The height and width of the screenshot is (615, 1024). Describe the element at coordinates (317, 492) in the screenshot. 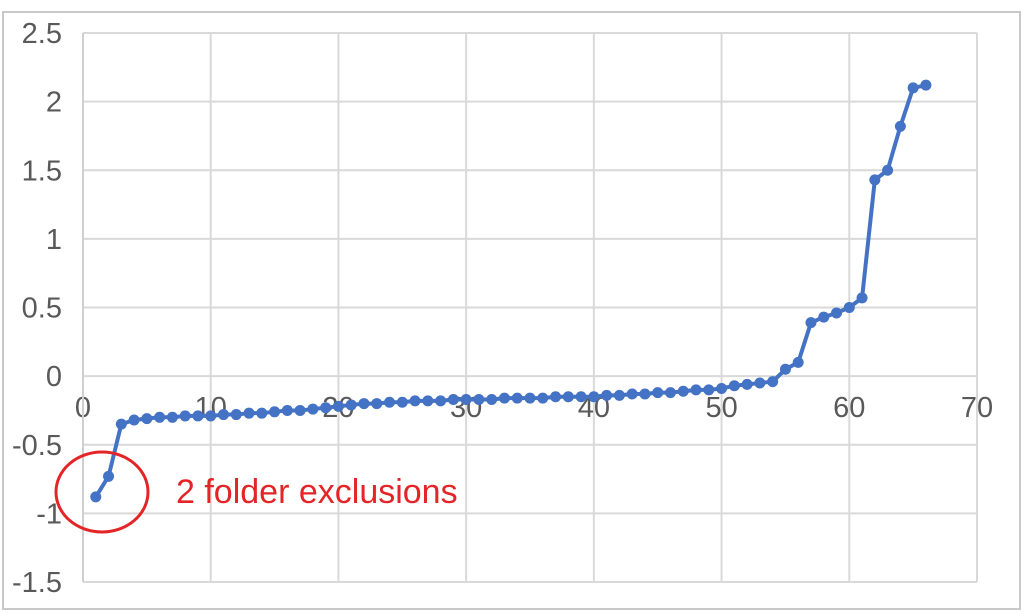

I see `annotation-label: 2 folder exclusions` at that location.